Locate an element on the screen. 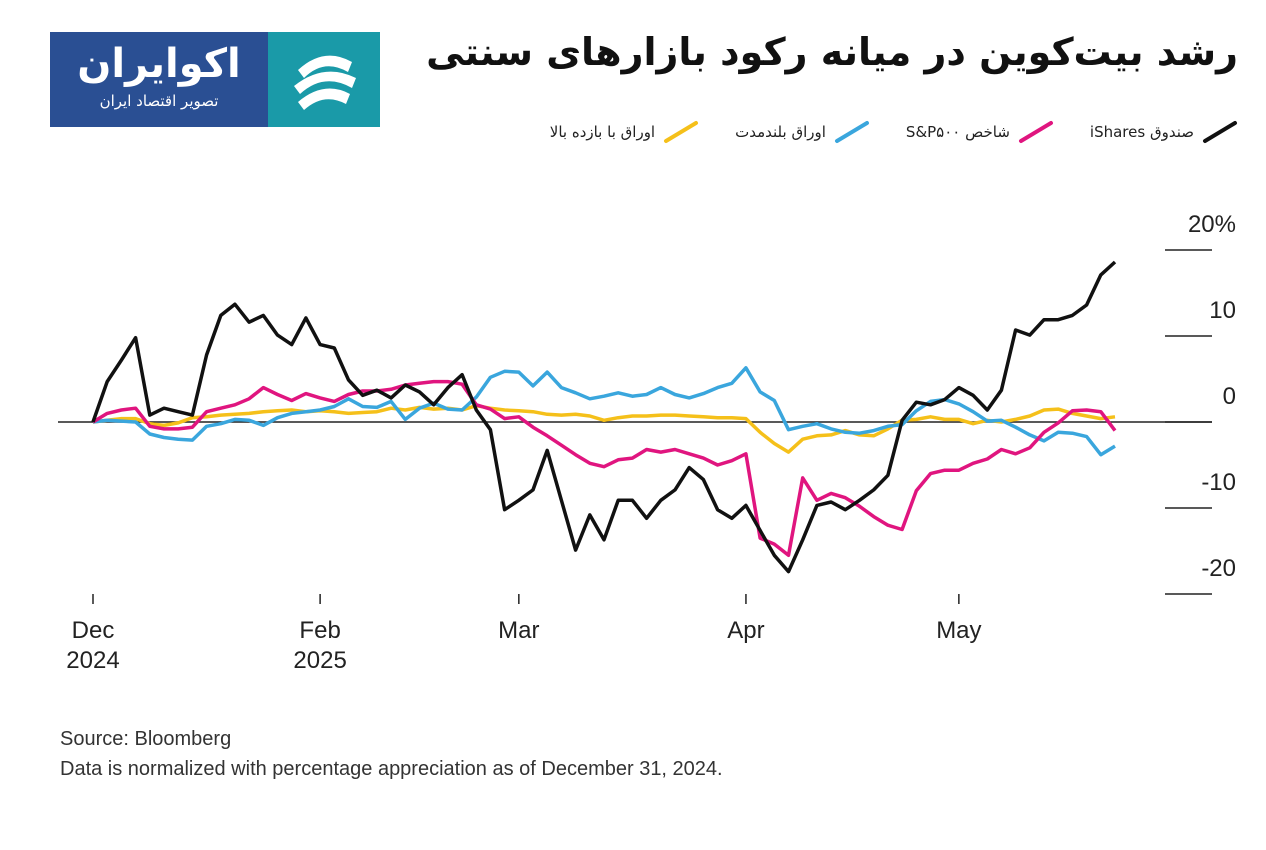 The height and width of the screenshot is (850, 1266). x-tick-label: Dec 2024 is located at coordinates (93, 645).